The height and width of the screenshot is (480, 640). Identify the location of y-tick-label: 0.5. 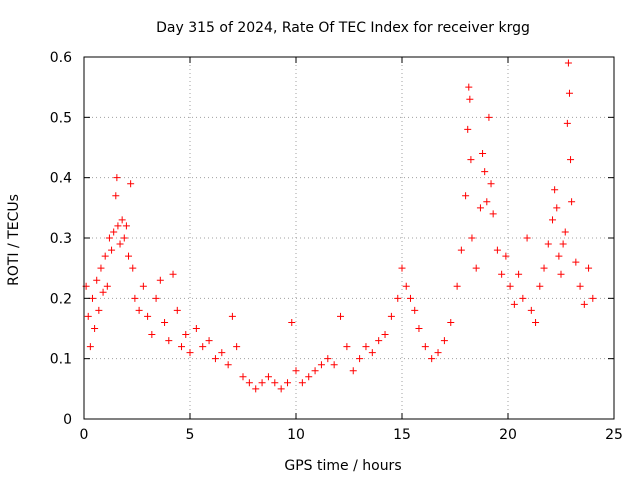
(61, 118).